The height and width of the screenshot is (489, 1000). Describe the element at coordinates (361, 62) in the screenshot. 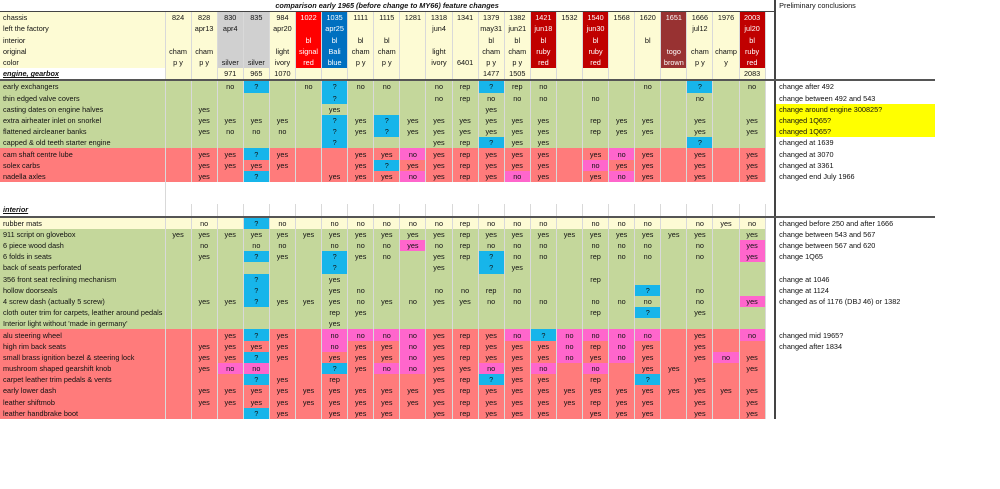

I see `header-cell: p y` at that location.